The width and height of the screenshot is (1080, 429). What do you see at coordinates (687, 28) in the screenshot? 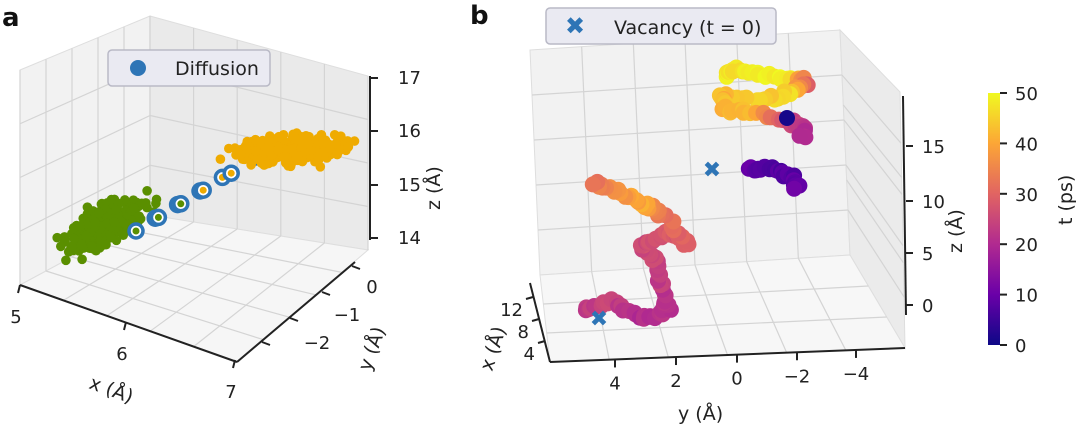
I see `legend-b-label: Vacancy (t = 0)` at bounding box center [687, 28].